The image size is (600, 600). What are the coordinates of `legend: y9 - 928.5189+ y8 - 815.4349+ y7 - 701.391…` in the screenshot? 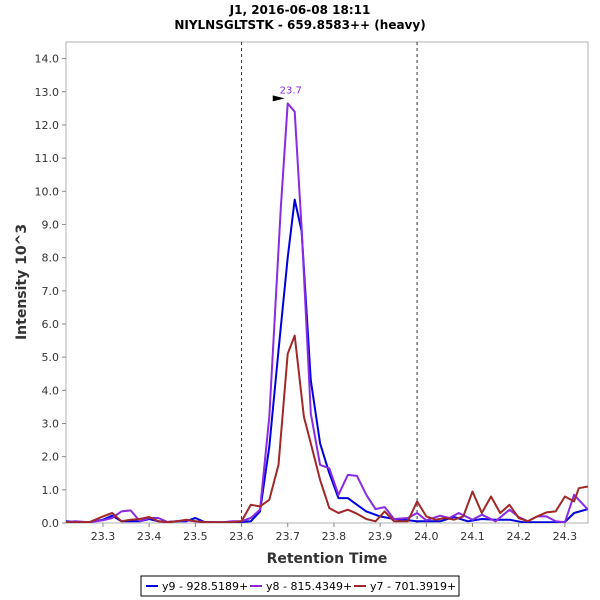 It's located at (300, 586).